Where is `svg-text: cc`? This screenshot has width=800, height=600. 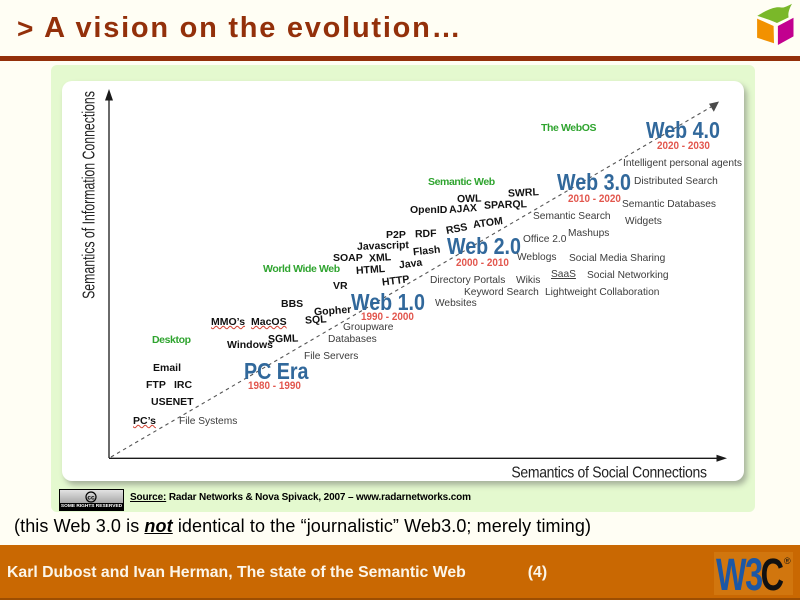 svg-text: cc is located at coordinates (91, 497).